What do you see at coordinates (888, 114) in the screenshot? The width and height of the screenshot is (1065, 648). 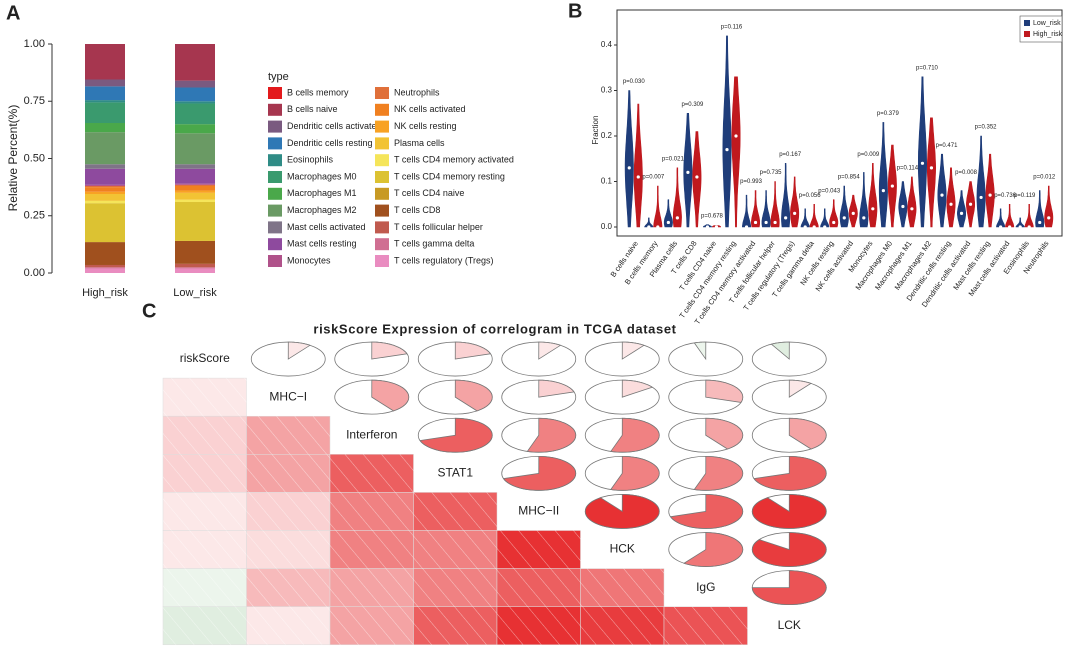 I see `p-value: p=0.379` at bounding box center [888, 114].